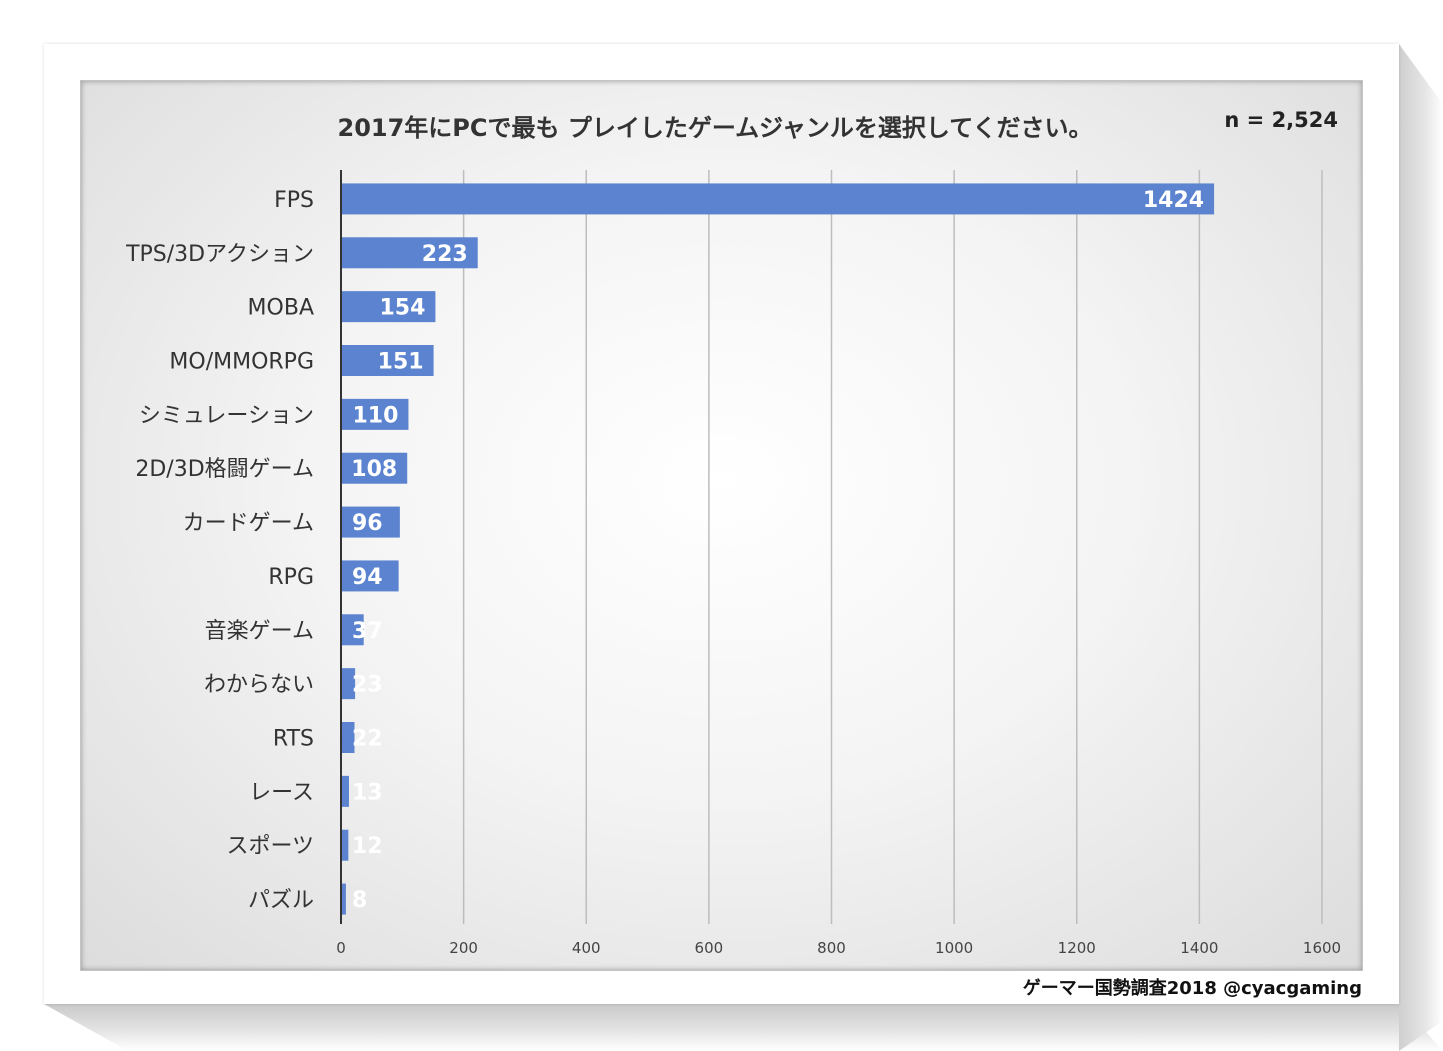 This screenshot has height=1051, width=1443. Describe the element at coordinates (281, 792) in the screenshot. I see `category-label: レース` at that location.